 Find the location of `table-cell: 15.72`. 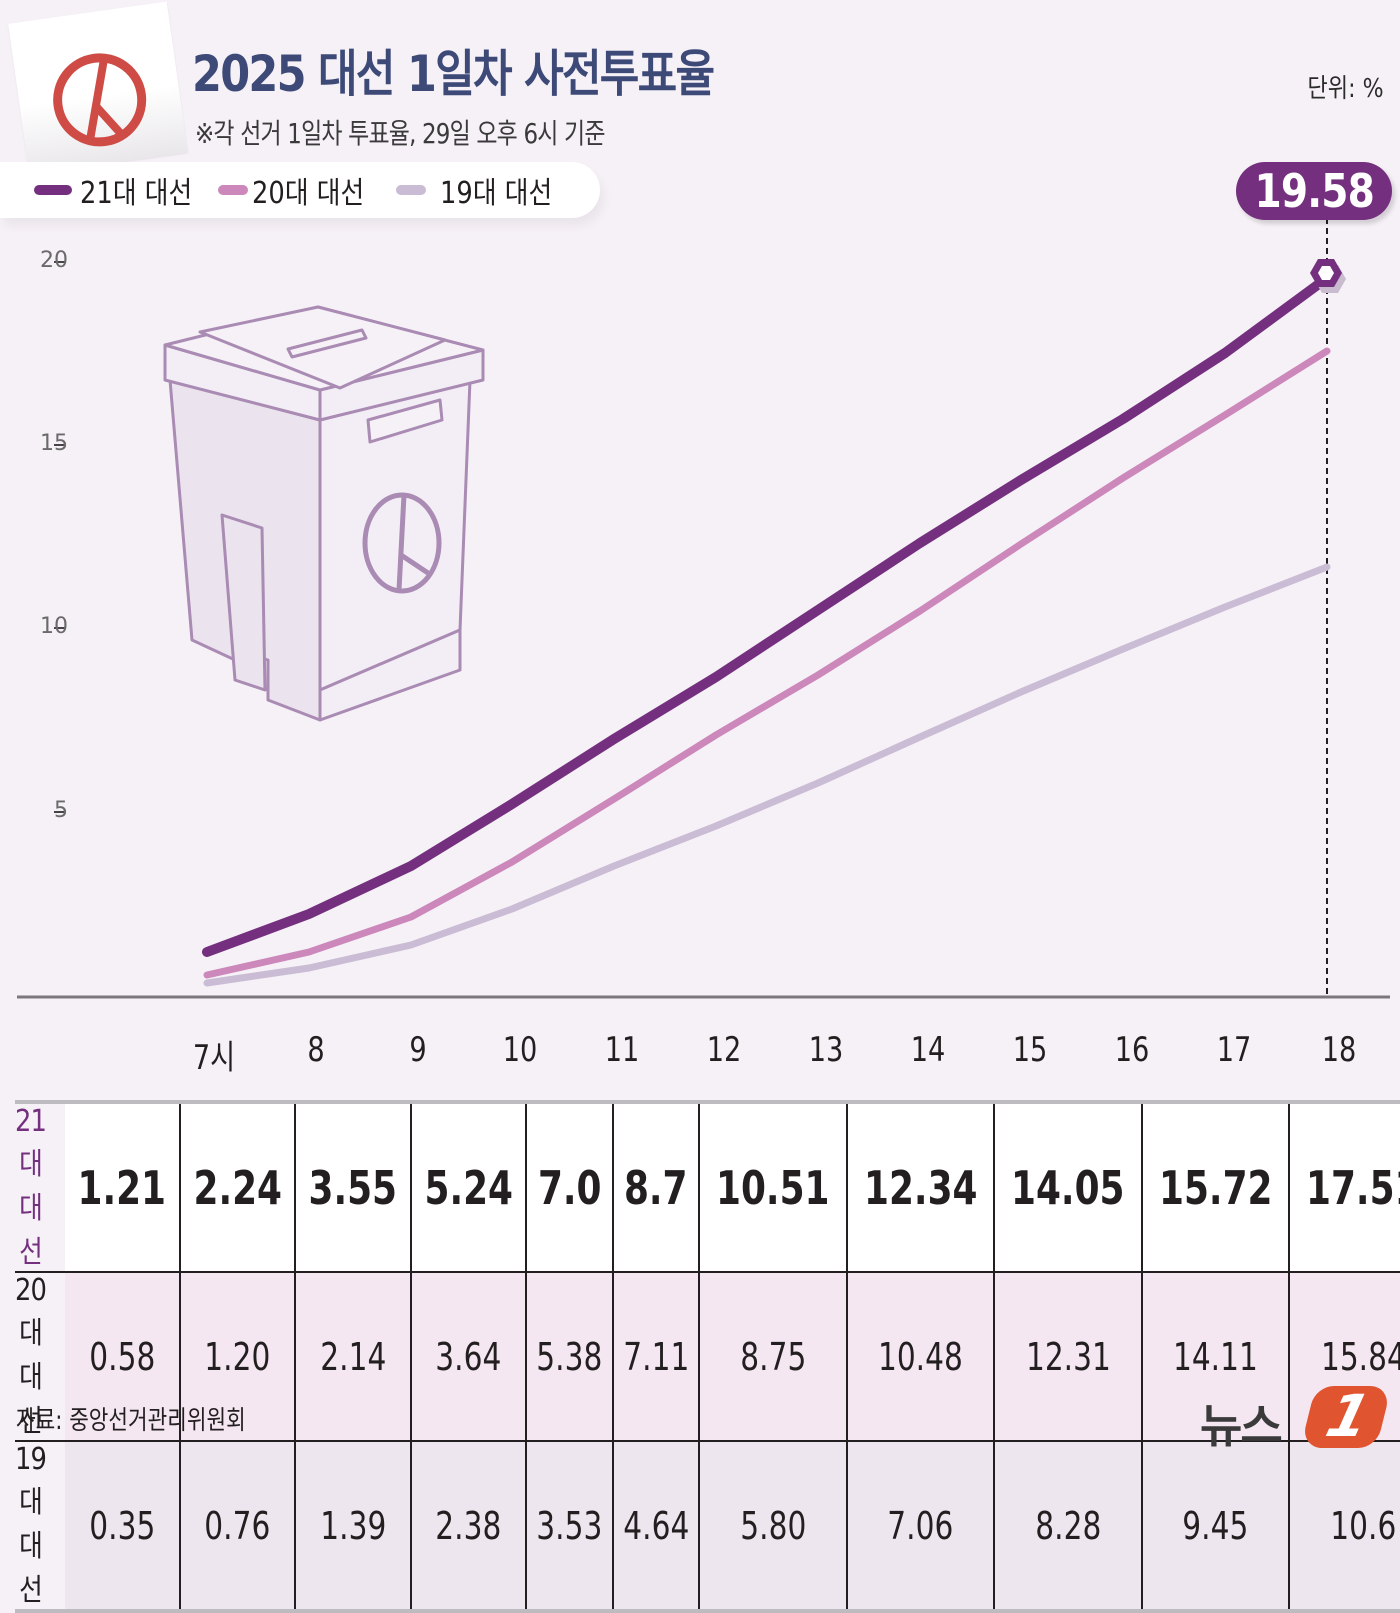

table-cell: 15.72 is located at coordinates (1215, 1187).